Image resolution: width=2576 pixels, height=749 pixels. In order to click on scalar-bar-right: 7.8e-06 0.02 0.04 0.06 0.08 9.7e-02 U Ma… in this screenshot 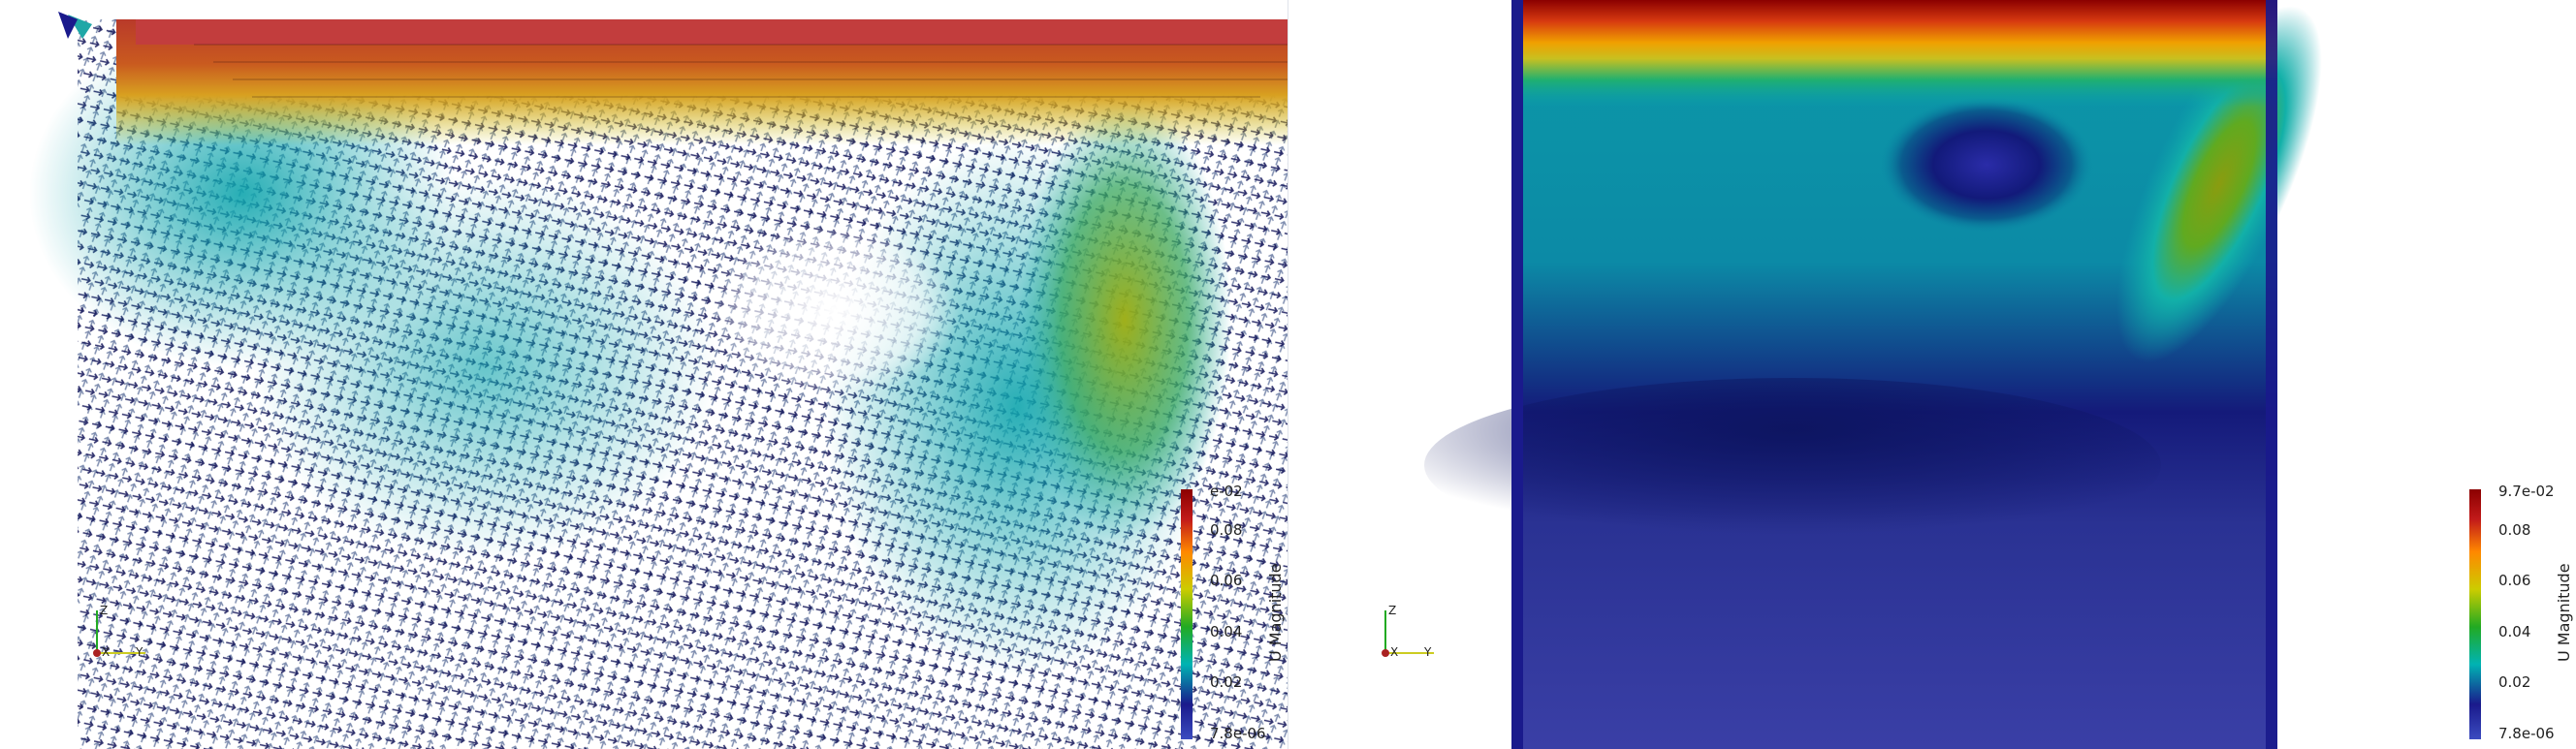, I will do `click(2521, 613)`.